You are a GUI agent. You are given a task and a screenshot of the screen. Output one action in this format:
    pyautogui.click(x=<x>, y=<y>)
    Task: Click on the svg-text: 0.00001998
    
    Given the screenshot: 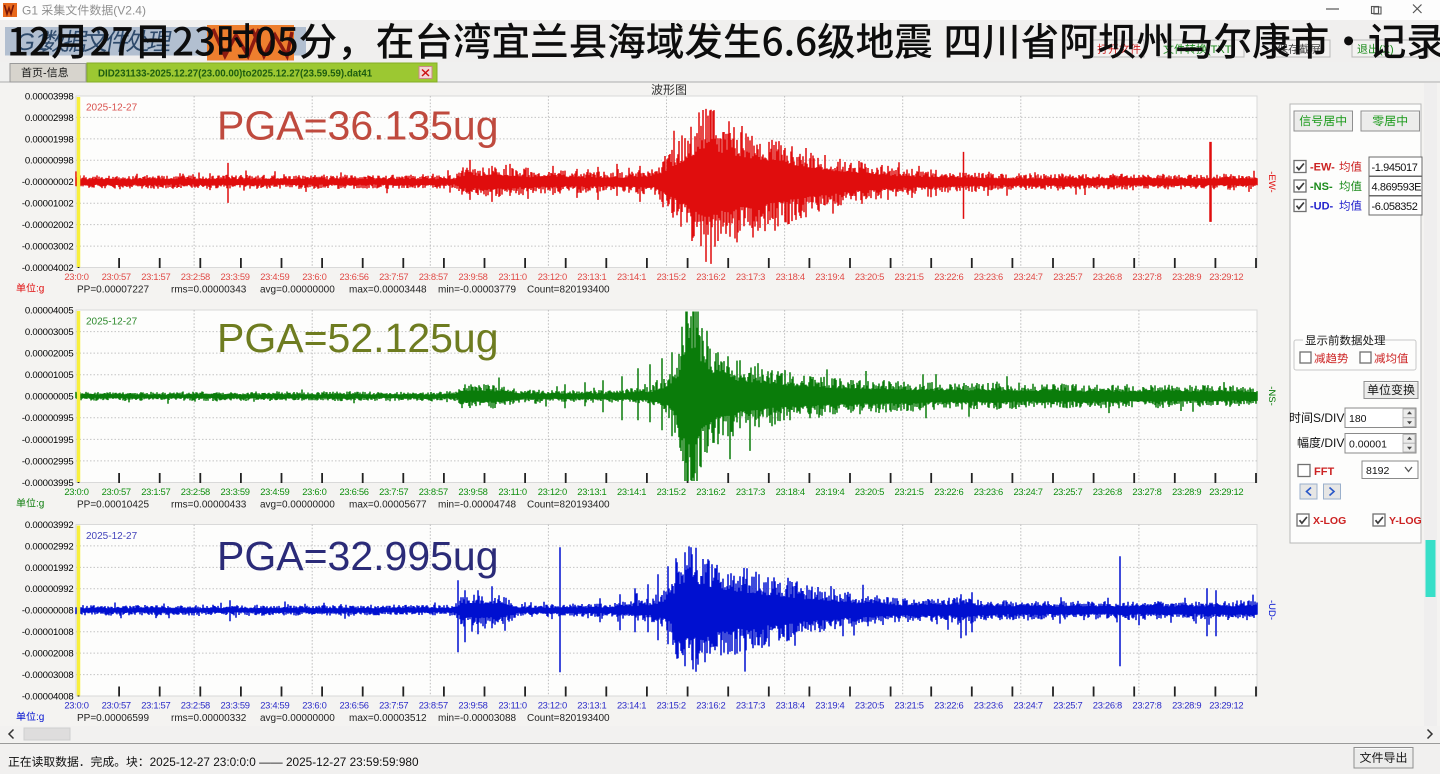 What is the action you would take?
    pyautogui.click(x=49, y=139)
    